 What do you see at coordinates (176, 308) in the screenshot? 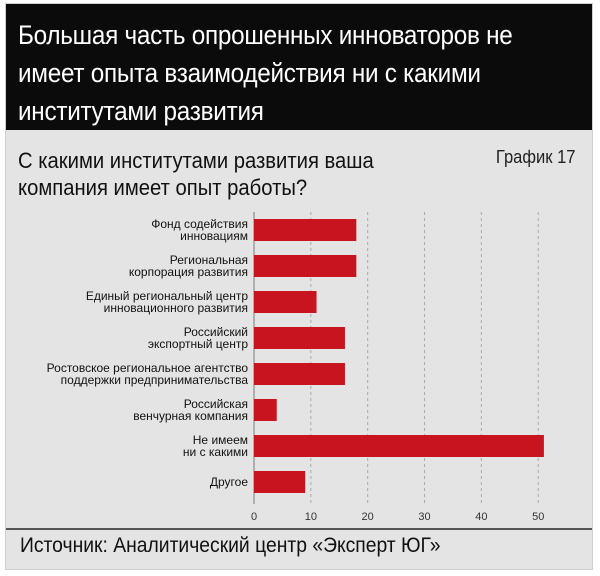
I see `category-label: инновационного развития` at bounding box center [176, 308].